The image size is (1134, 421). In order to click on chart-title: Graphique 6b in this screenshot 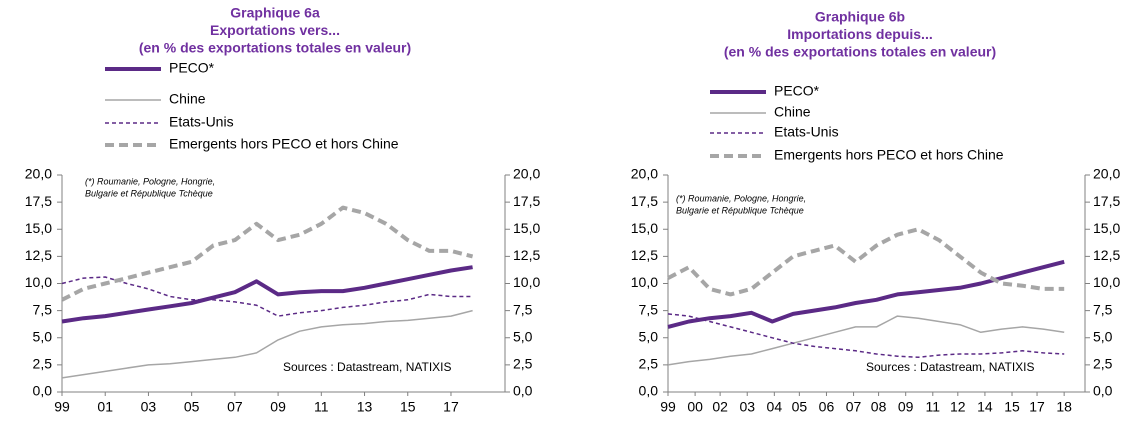, I will do `click(860, 17)`.